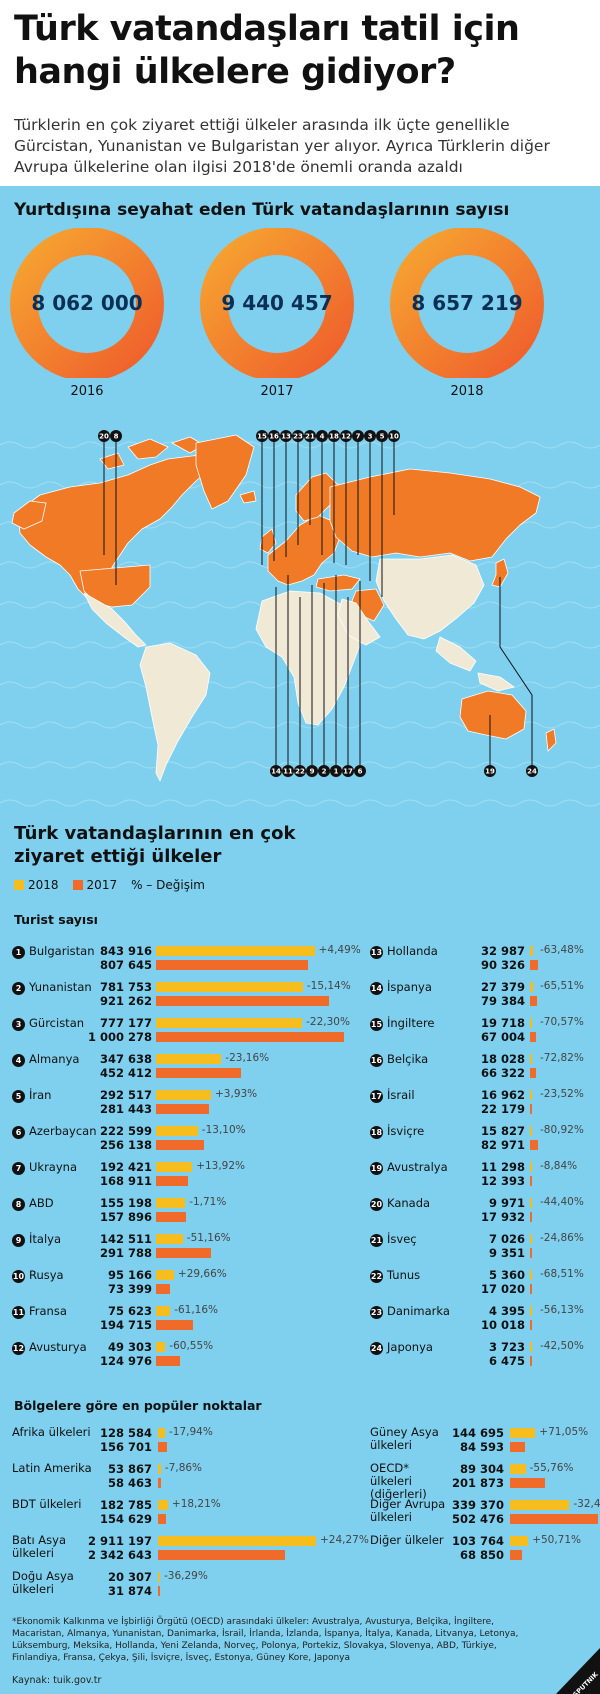  I want to click on map-number-label: 1, so click(336, 772).